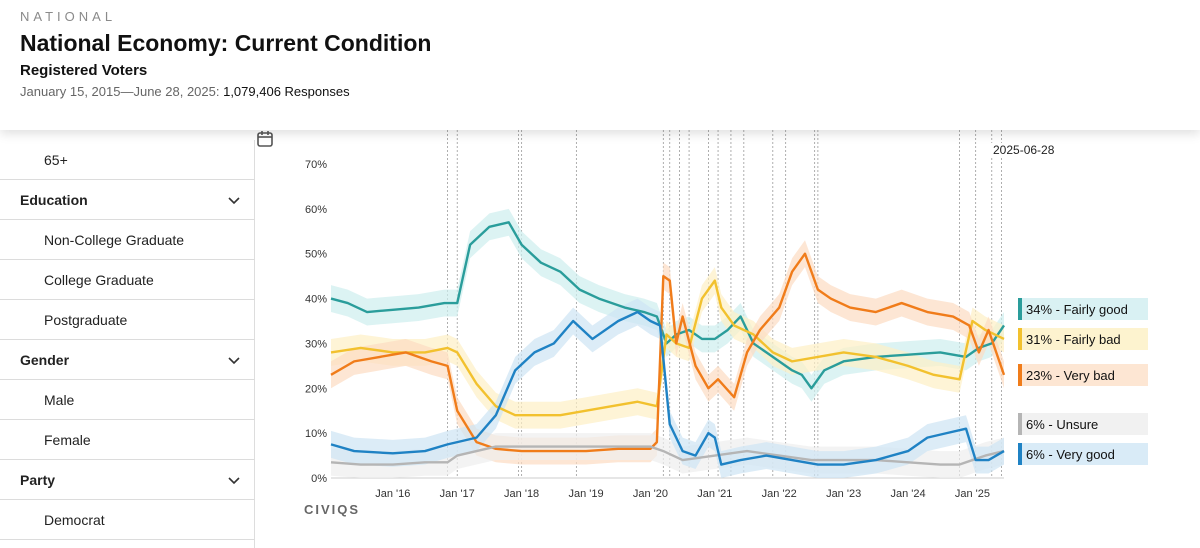  What do you see at coordinates (127, 160) in the screenshot?
I see `sidebar-item-65-plus: 65+` at bounding box center [127, 160].